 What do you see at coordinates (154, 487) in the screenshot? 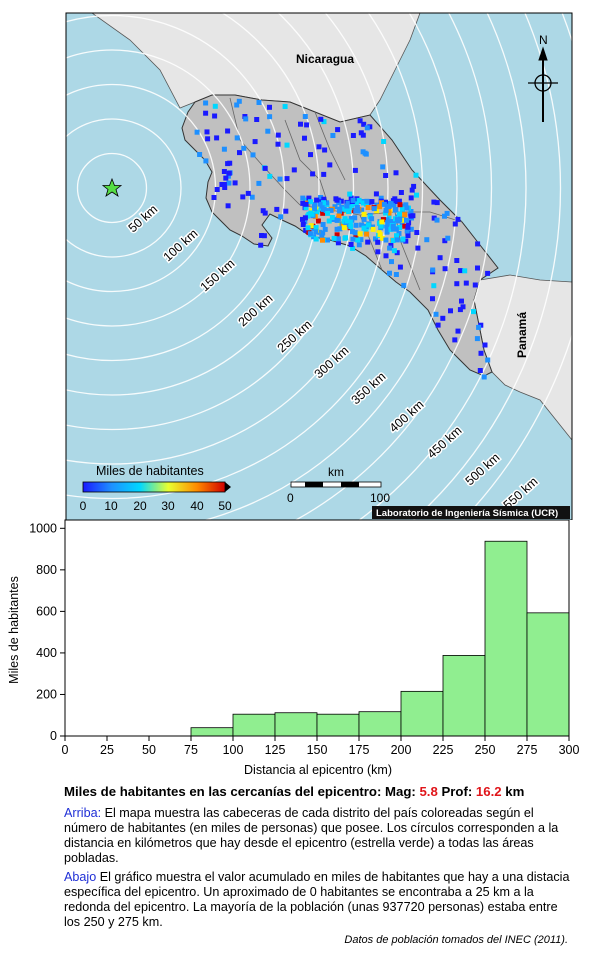
I see `colorbar` at bounding box center [154, 487].